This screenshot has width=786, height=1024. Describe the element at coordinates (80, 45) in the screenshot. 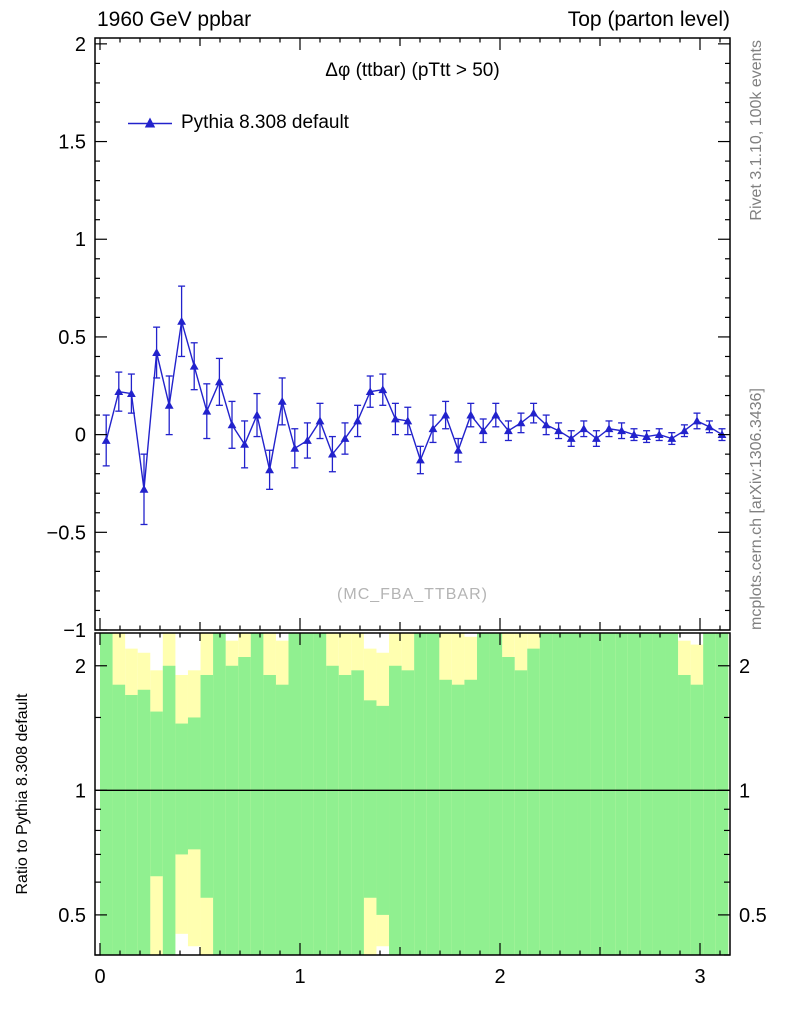

I see `main-y-tick-label: 2` at that location.